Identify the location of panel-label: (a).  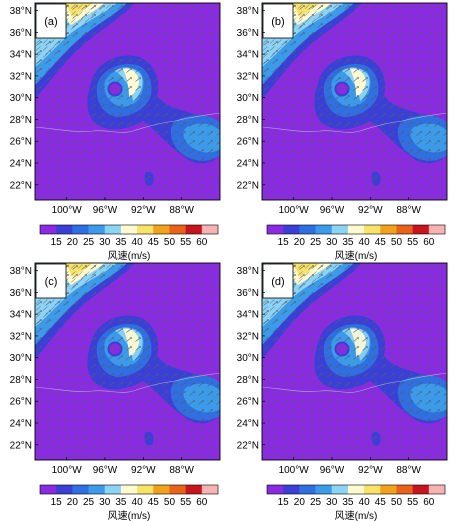
(50, 22).